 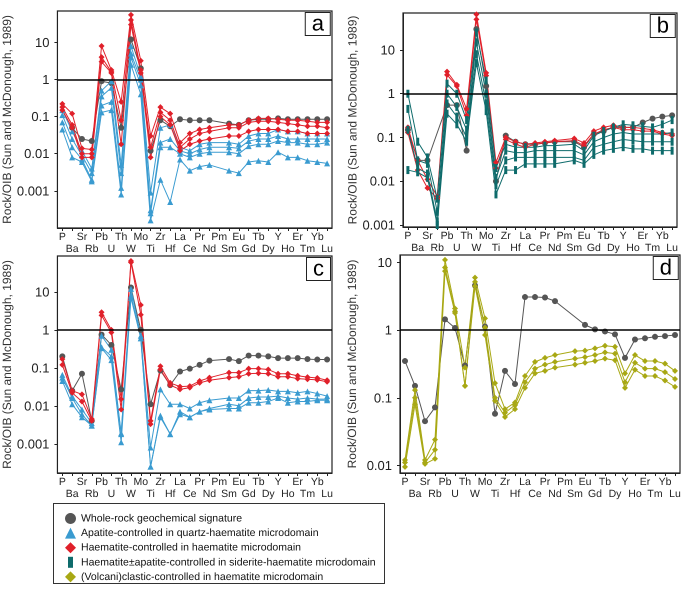 I want to click on legend-label: Haematite±apatite-controlled in siderite-haematite microdomain, so click(x=228, y=562).